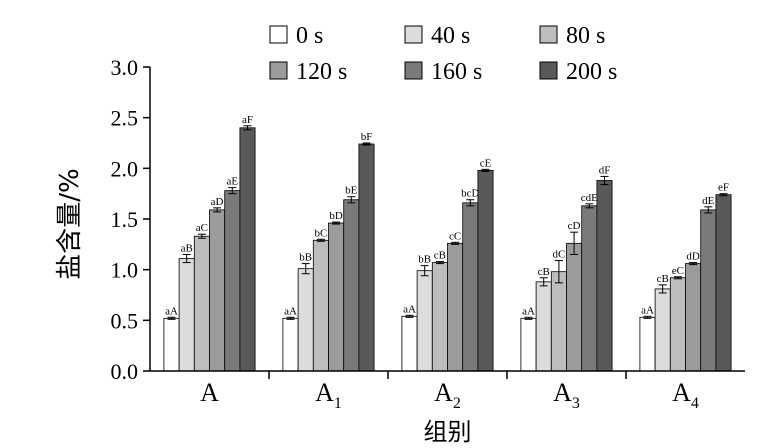 Image resolution: width=759 pixels, height=448 pixels. I want to click on significance-label: eC, so click(678, 271).